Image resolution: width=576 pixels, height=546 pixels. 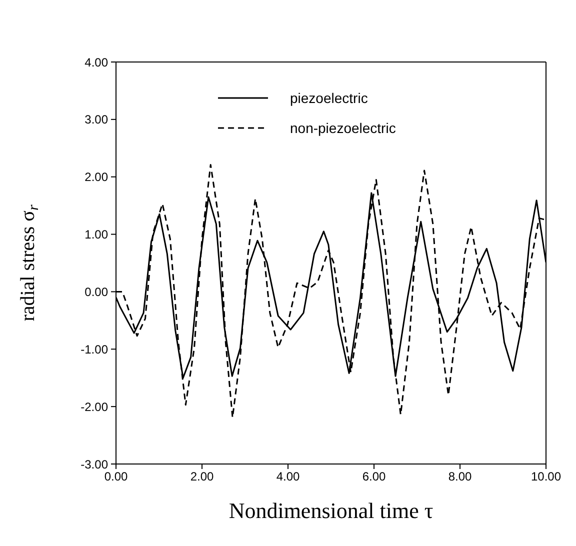 What do you see at coordinates (546, 477) in the screenshot?
I see `x-tick-label: 10.00` at bounding box center [546, 477].